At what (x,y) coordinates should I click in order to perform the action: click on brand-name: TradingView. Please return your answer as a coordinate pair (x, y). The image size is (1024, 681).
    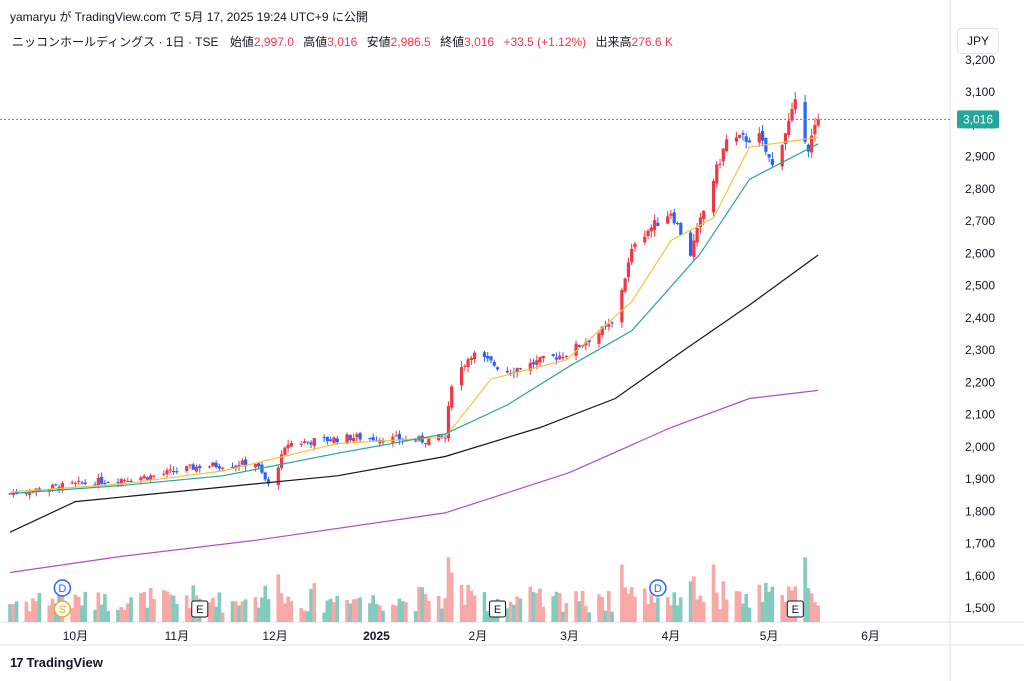
    Looking at the image, I should click on (64, 662).